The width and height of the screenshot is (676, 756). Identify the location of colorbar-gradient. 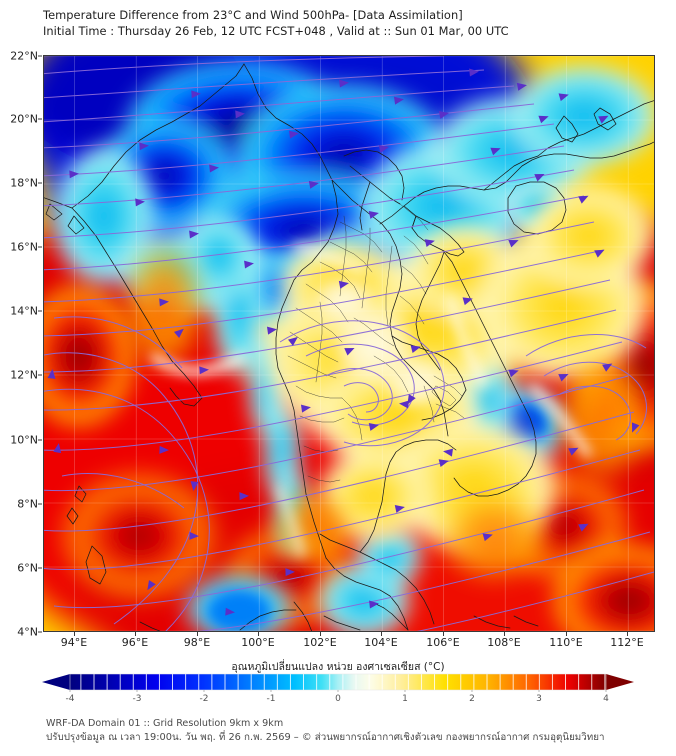
(338, 682).